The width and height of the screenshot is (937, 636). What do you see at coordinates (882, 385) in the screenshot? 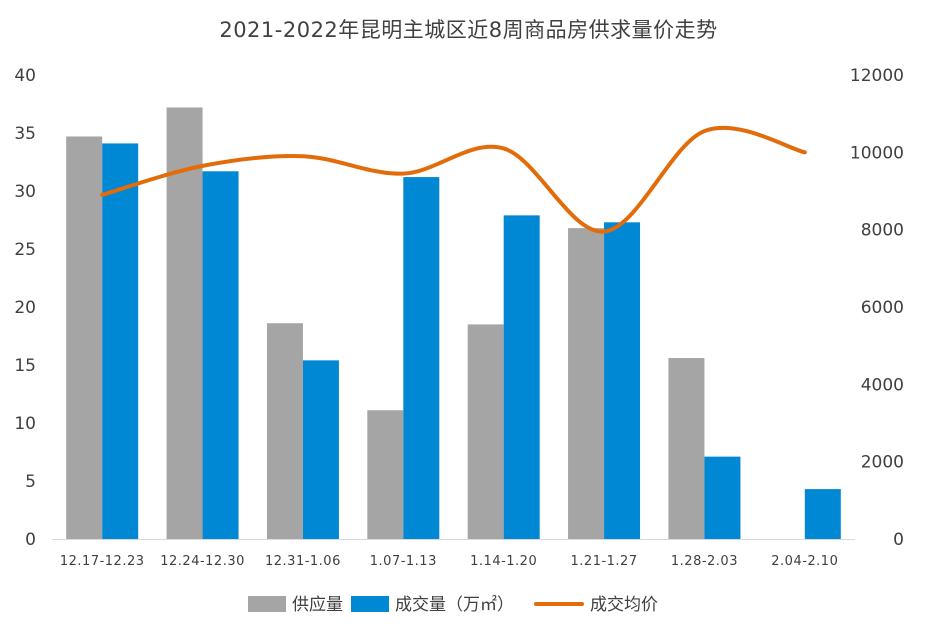
I see `y-right-tick-label: 4000` at bounding box center [882, 385].